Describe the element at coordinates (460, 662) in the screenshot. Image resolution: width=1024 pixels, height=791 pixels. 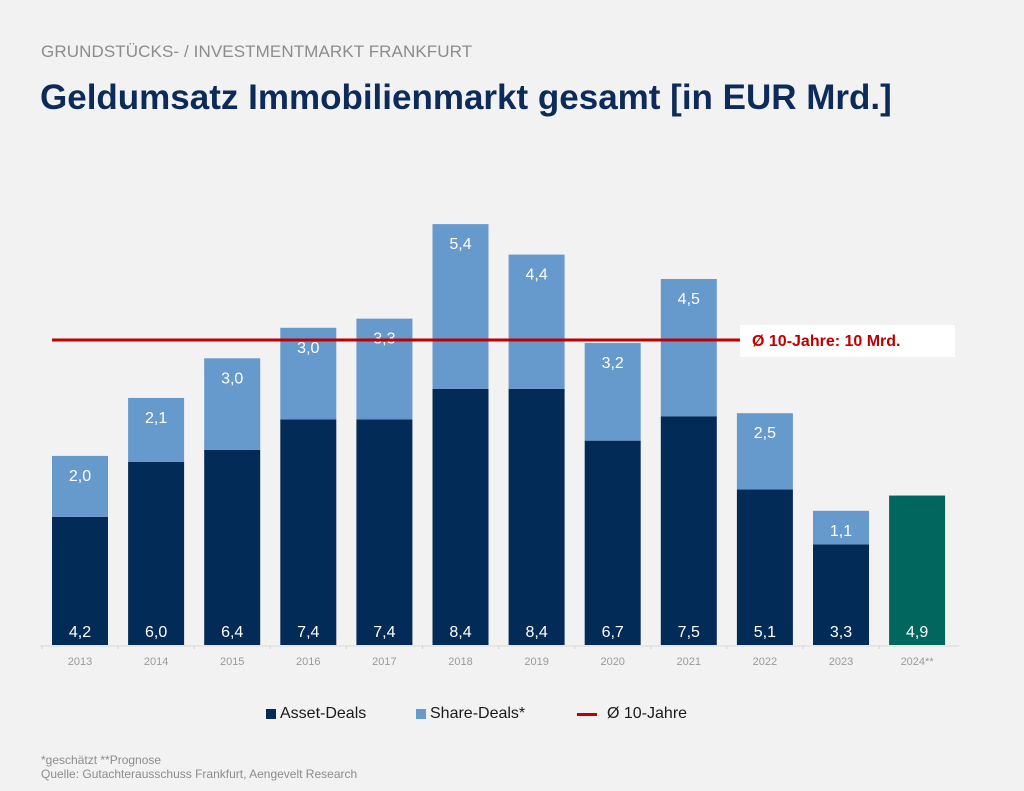
I see `x-tick-label: 2018` at that location.